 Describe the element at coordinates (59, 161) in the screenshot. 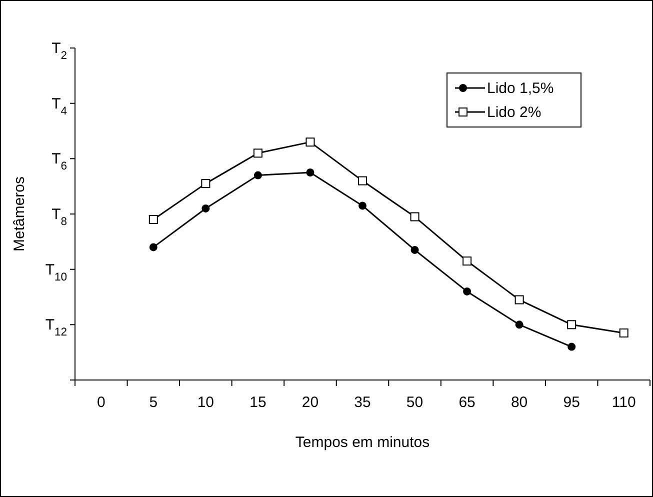

I see `y-tick-label: T$_{6}$` at that location.